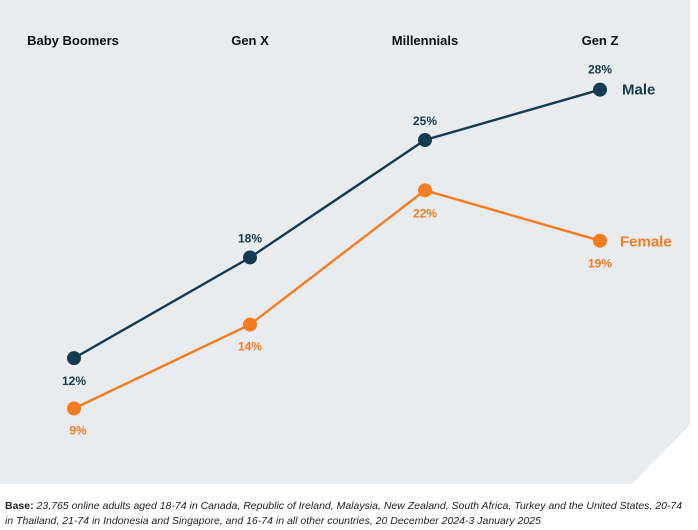 This screenshot has width=698, height=530. Describe the element at coordinates (250, 238) in the screenshot. I see `data-label: 18%` at that location.